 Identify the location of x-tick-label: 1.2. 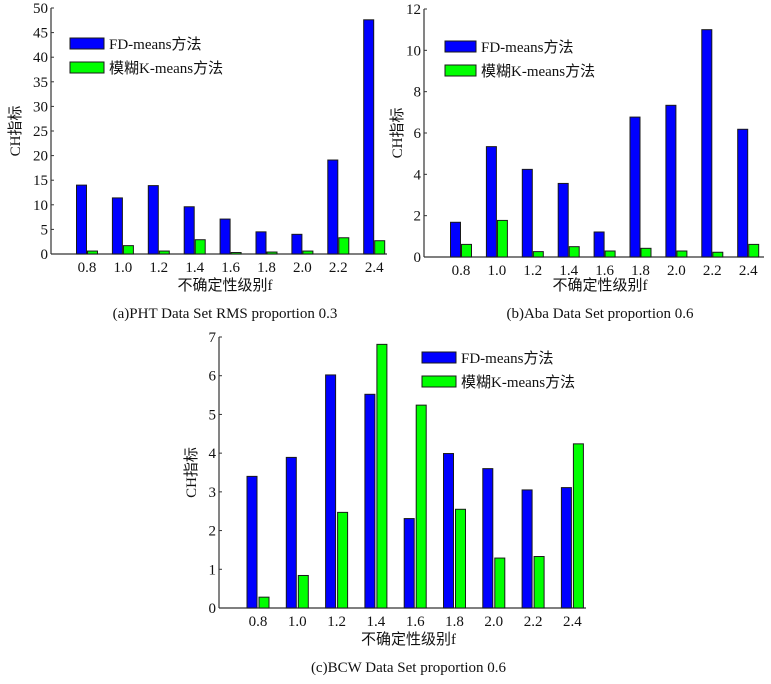
(336, 622).